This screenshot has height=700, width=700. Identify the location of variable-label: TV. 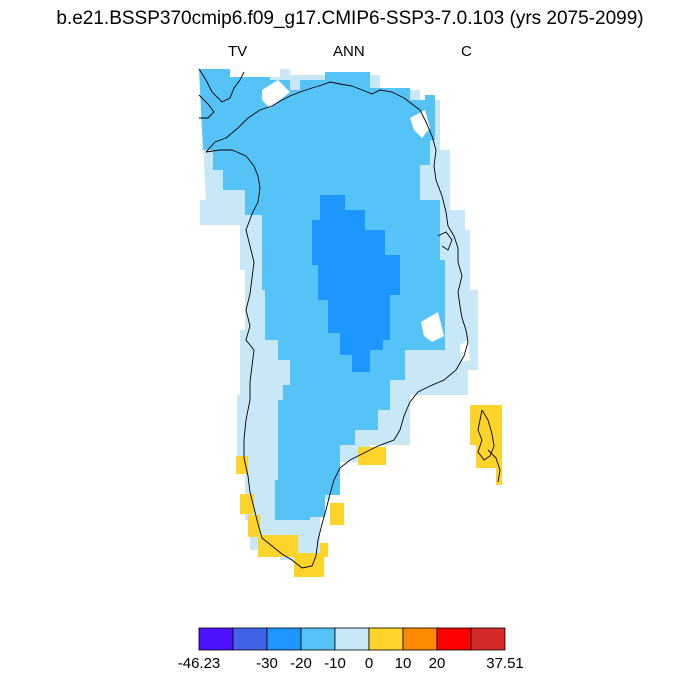
(238, 51).